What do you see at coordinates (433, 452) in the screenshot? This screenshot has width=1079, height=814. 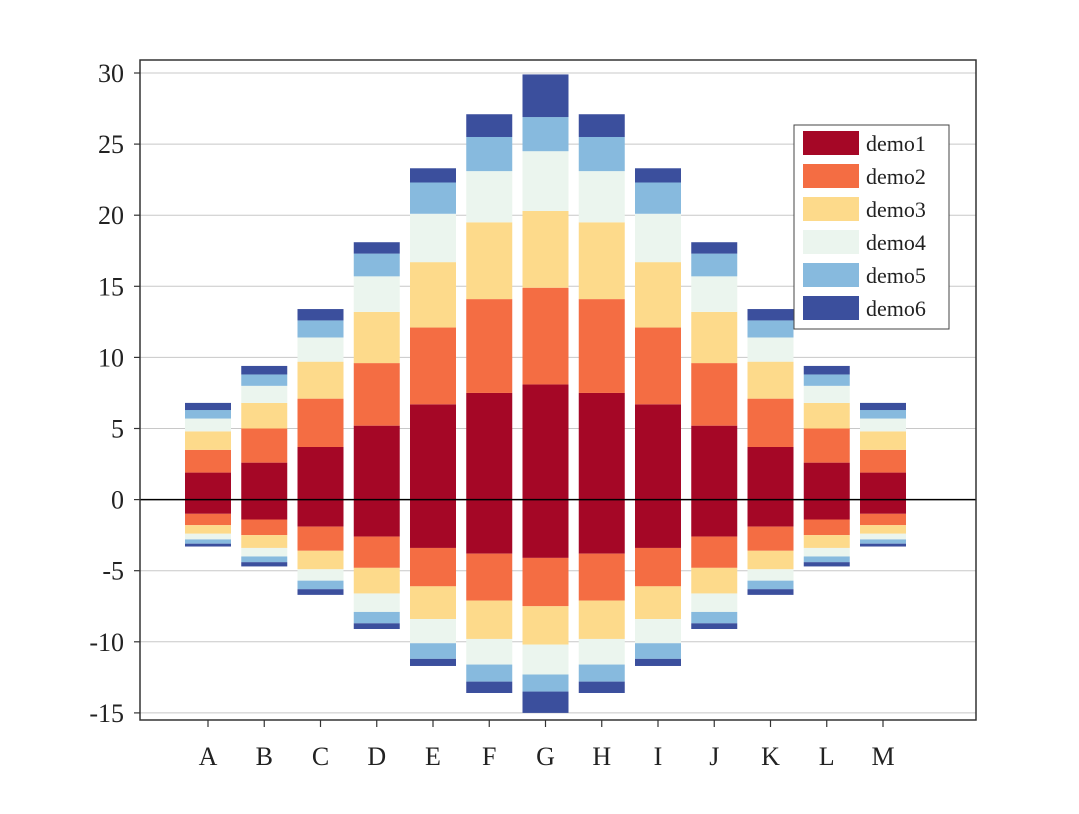 I see `bar-E-demo1-positive` at bounding box center [433, 452].